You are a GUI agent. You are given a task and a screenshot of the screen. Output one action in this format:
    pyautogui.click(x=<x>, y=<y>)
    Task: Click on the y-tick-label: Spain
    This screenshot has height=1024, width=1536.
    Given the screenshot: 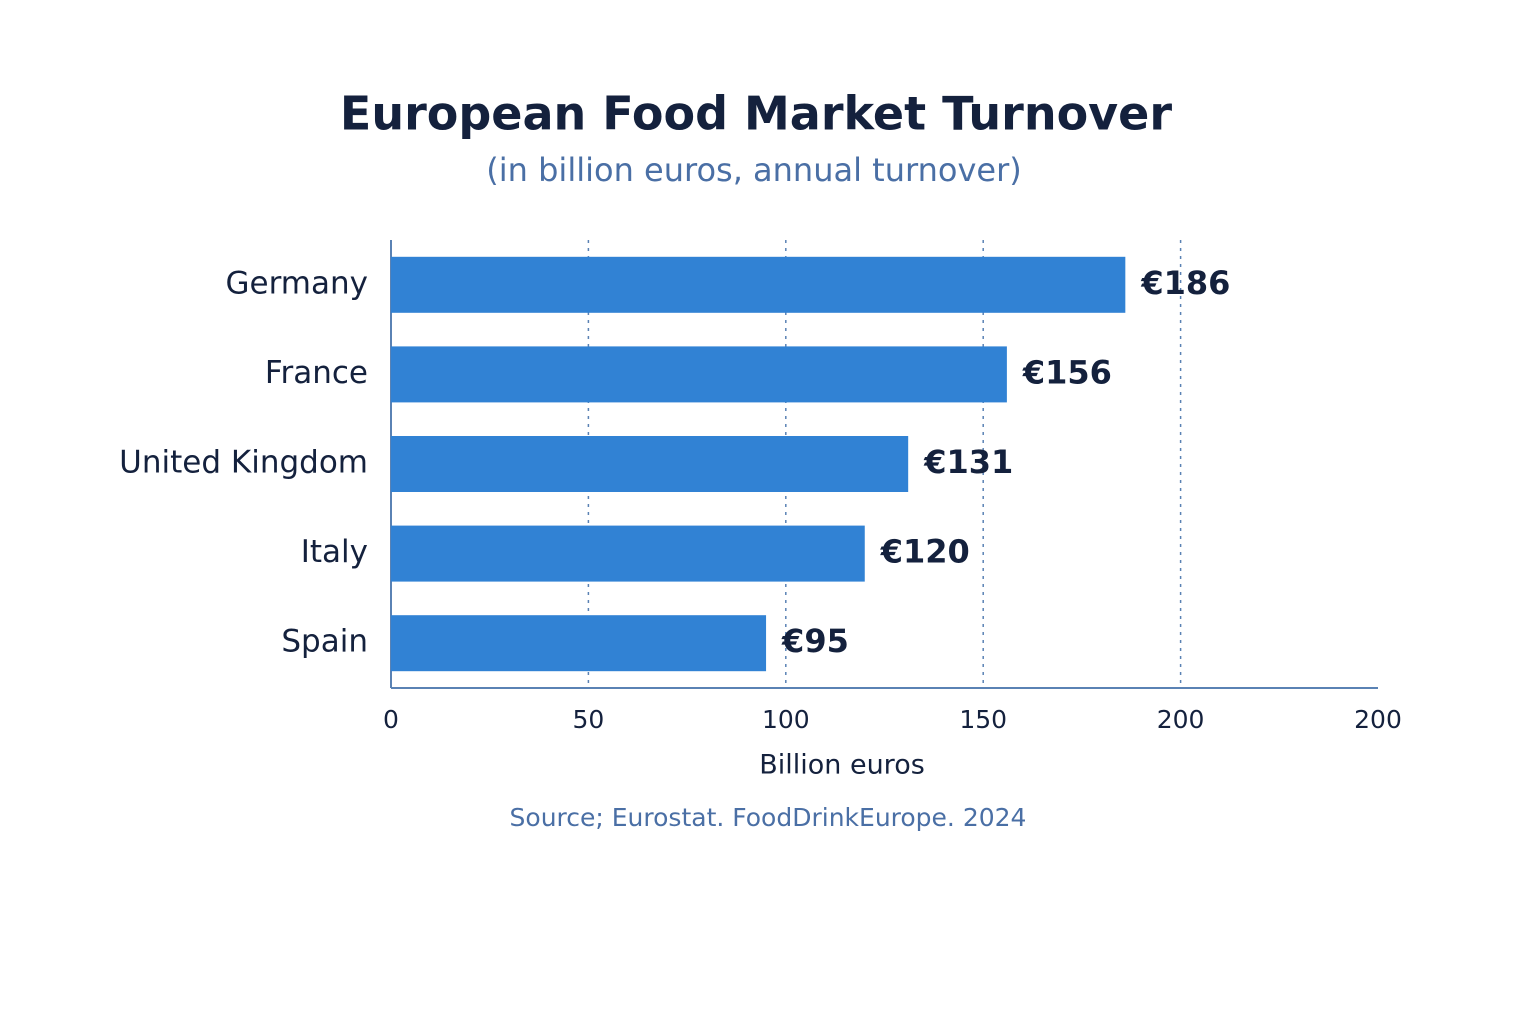 What is the action you would take?
    pyautogui.click(x=324, y=642)
    